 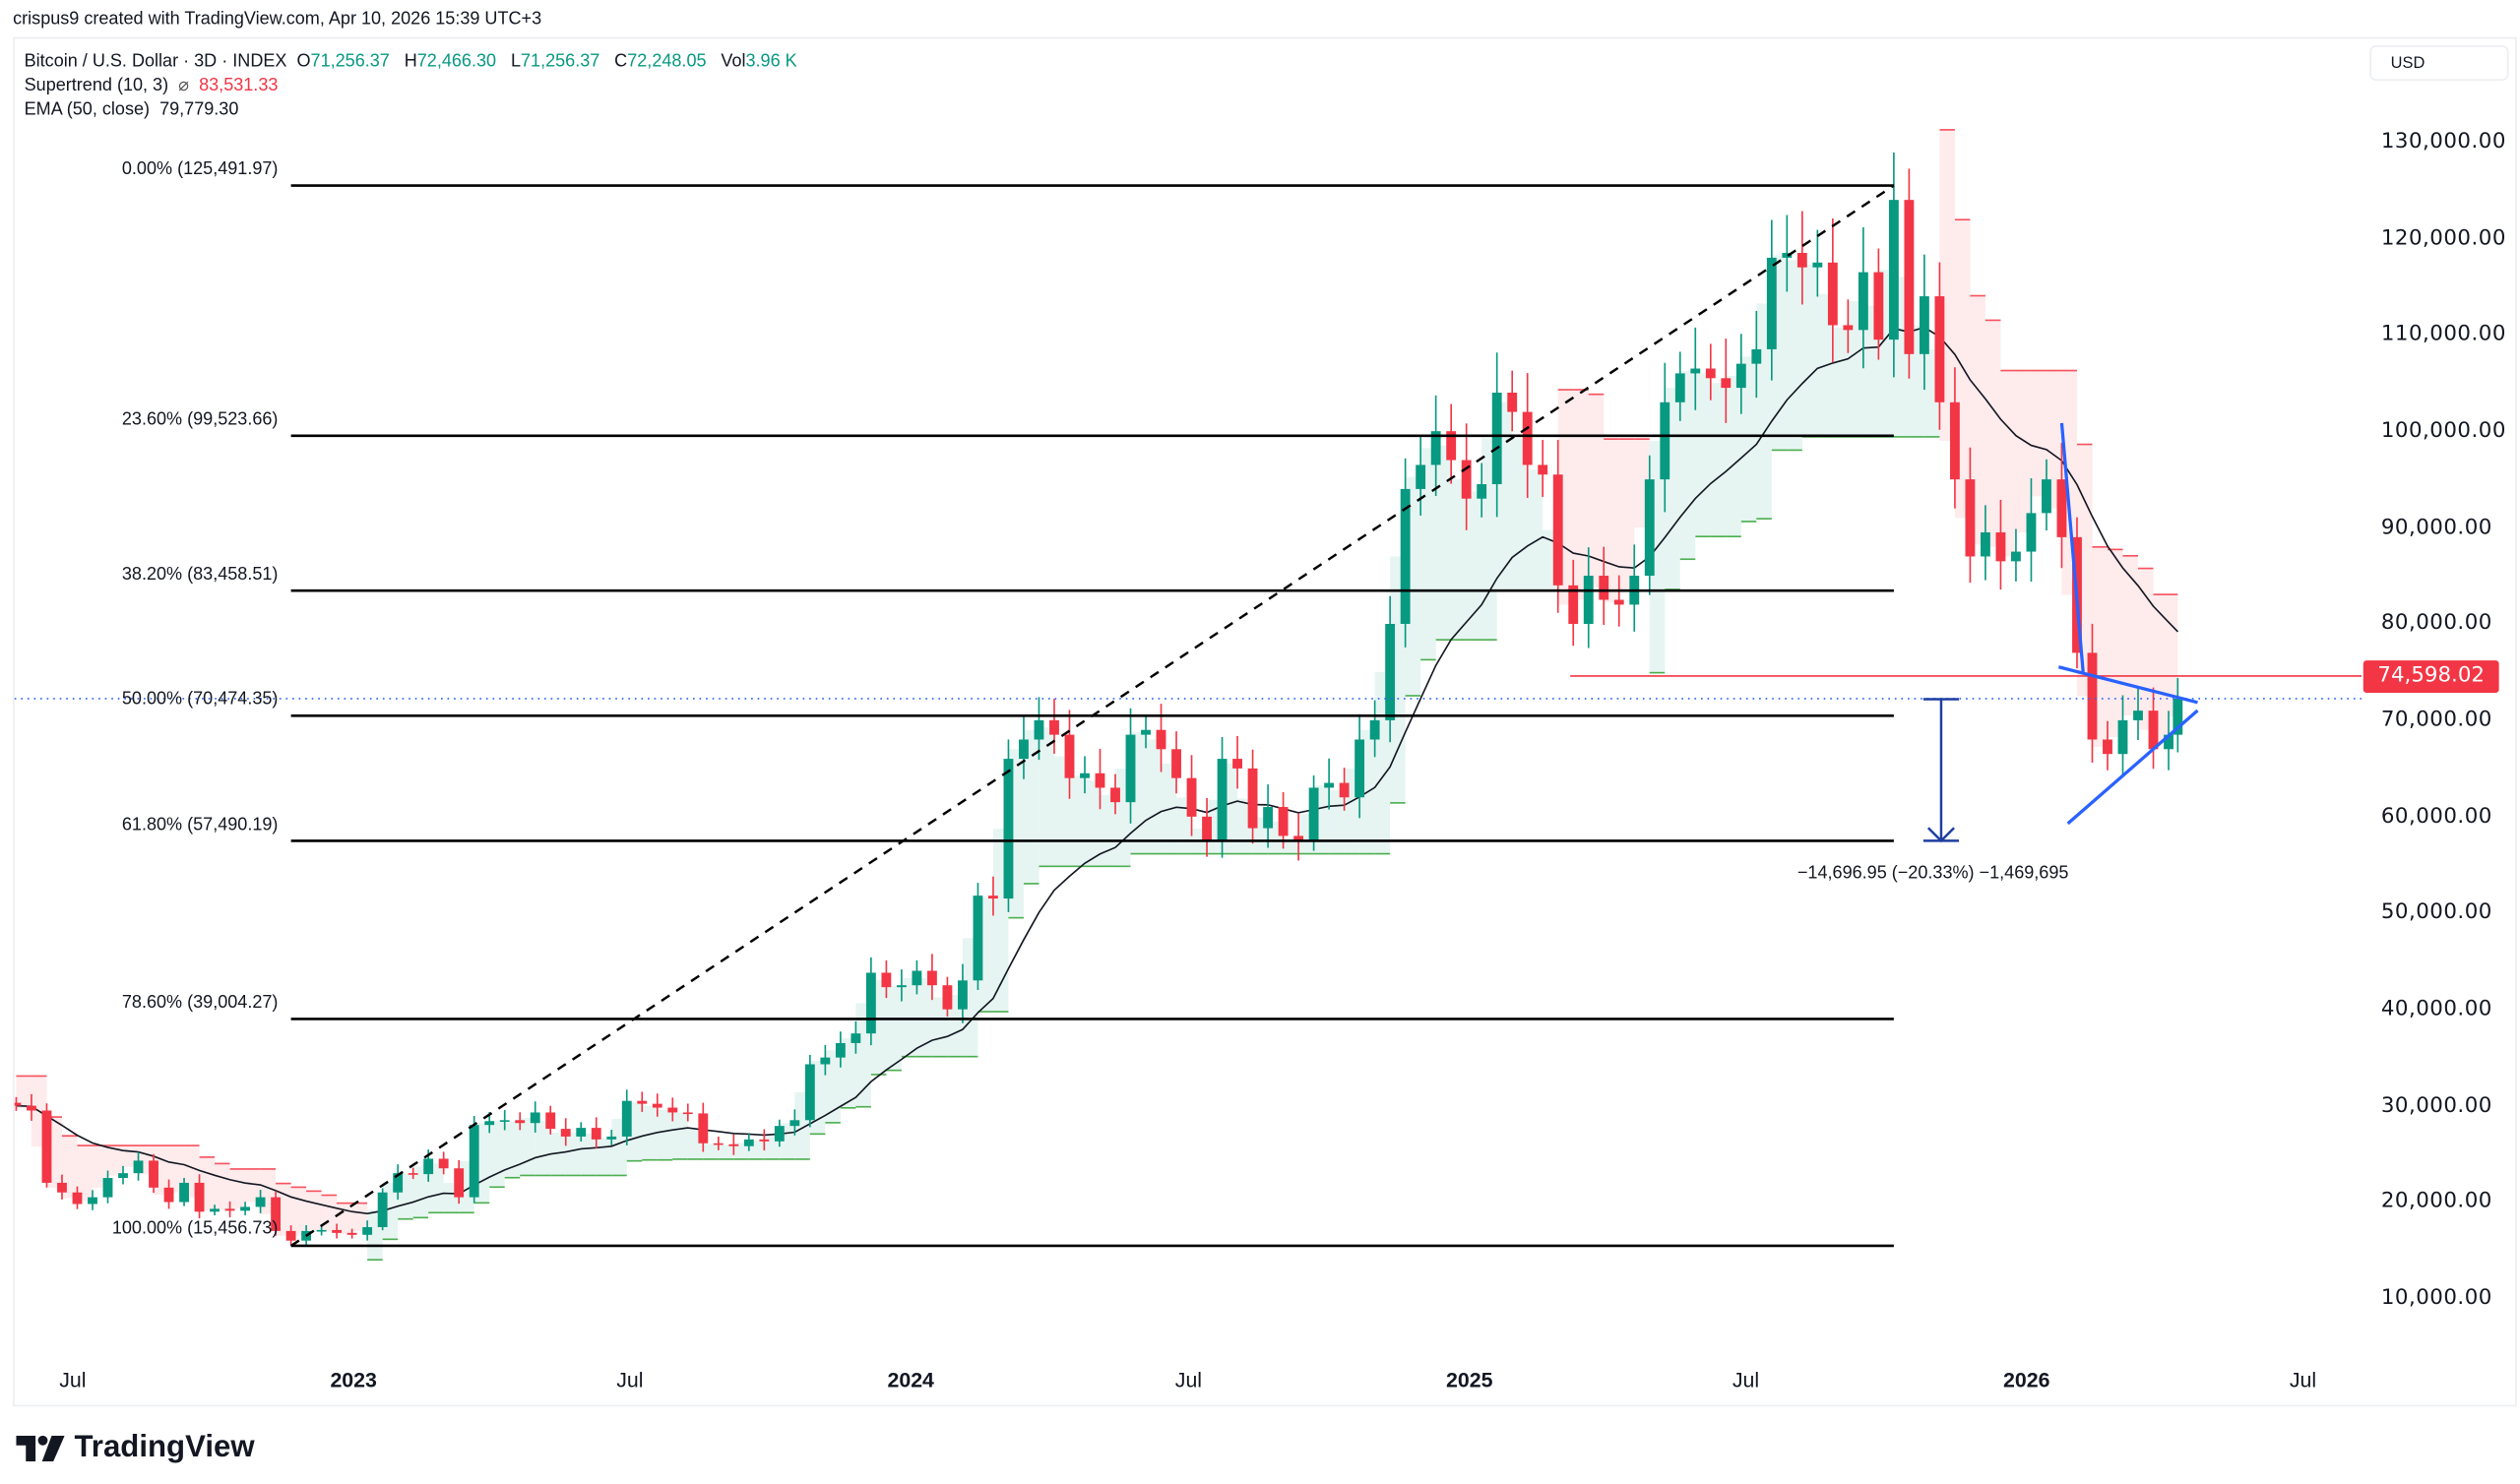 What do you see at coordinates (2132, 768) in the screenshot?
I see `trendline` at bounding box center [2132, 768].